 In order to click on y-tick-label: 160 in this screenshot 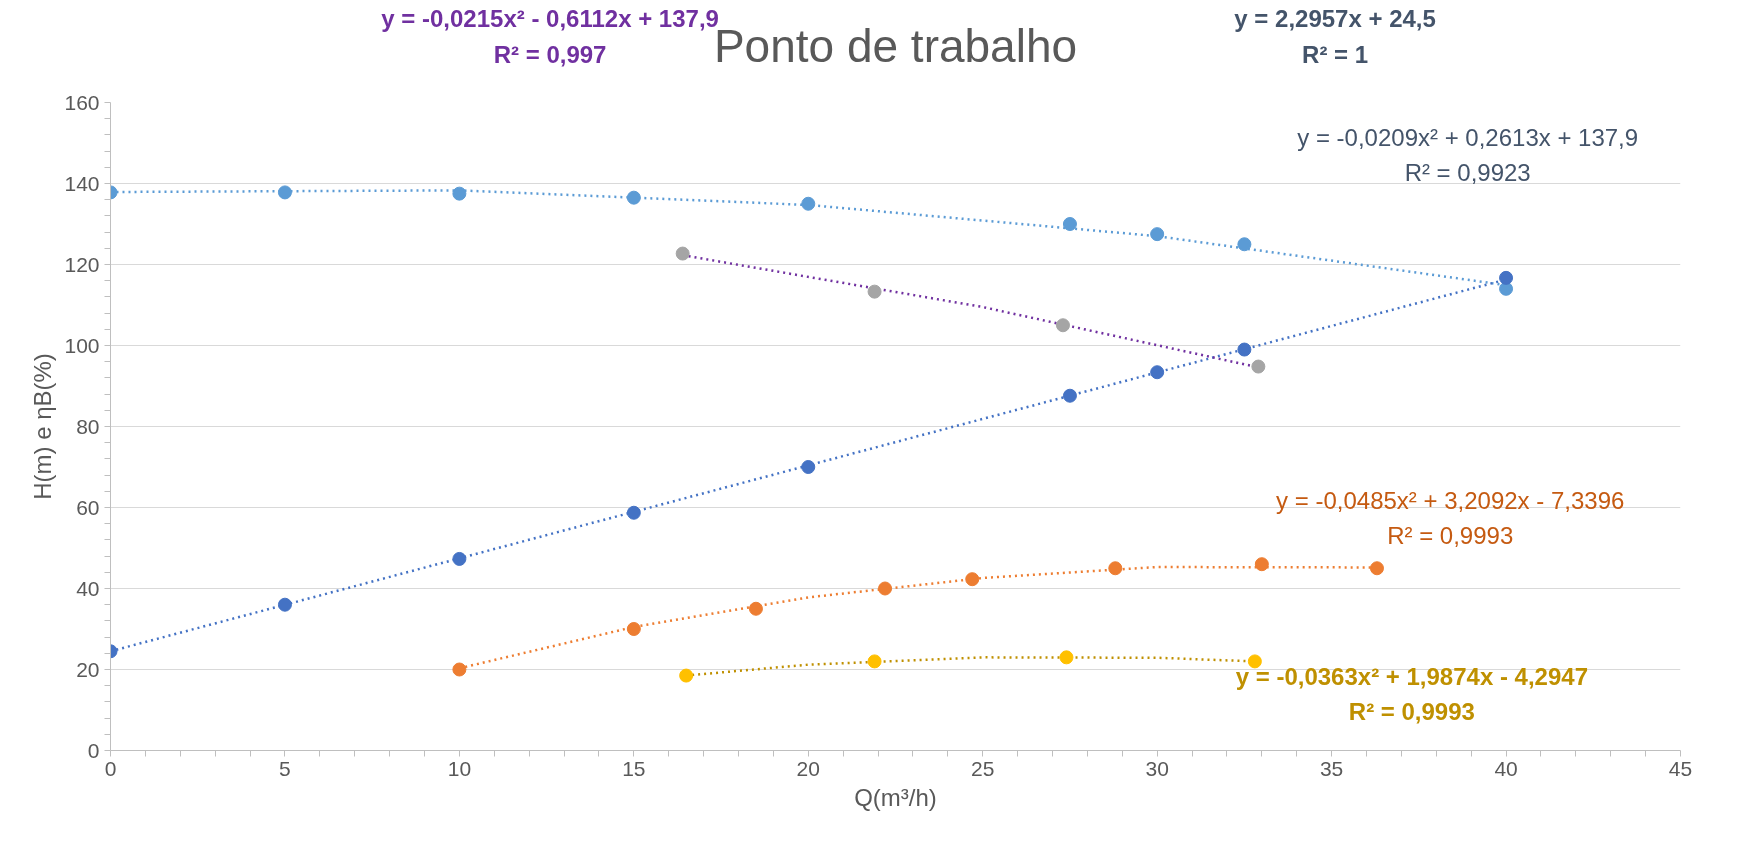, I will do `click(82, 102)`.